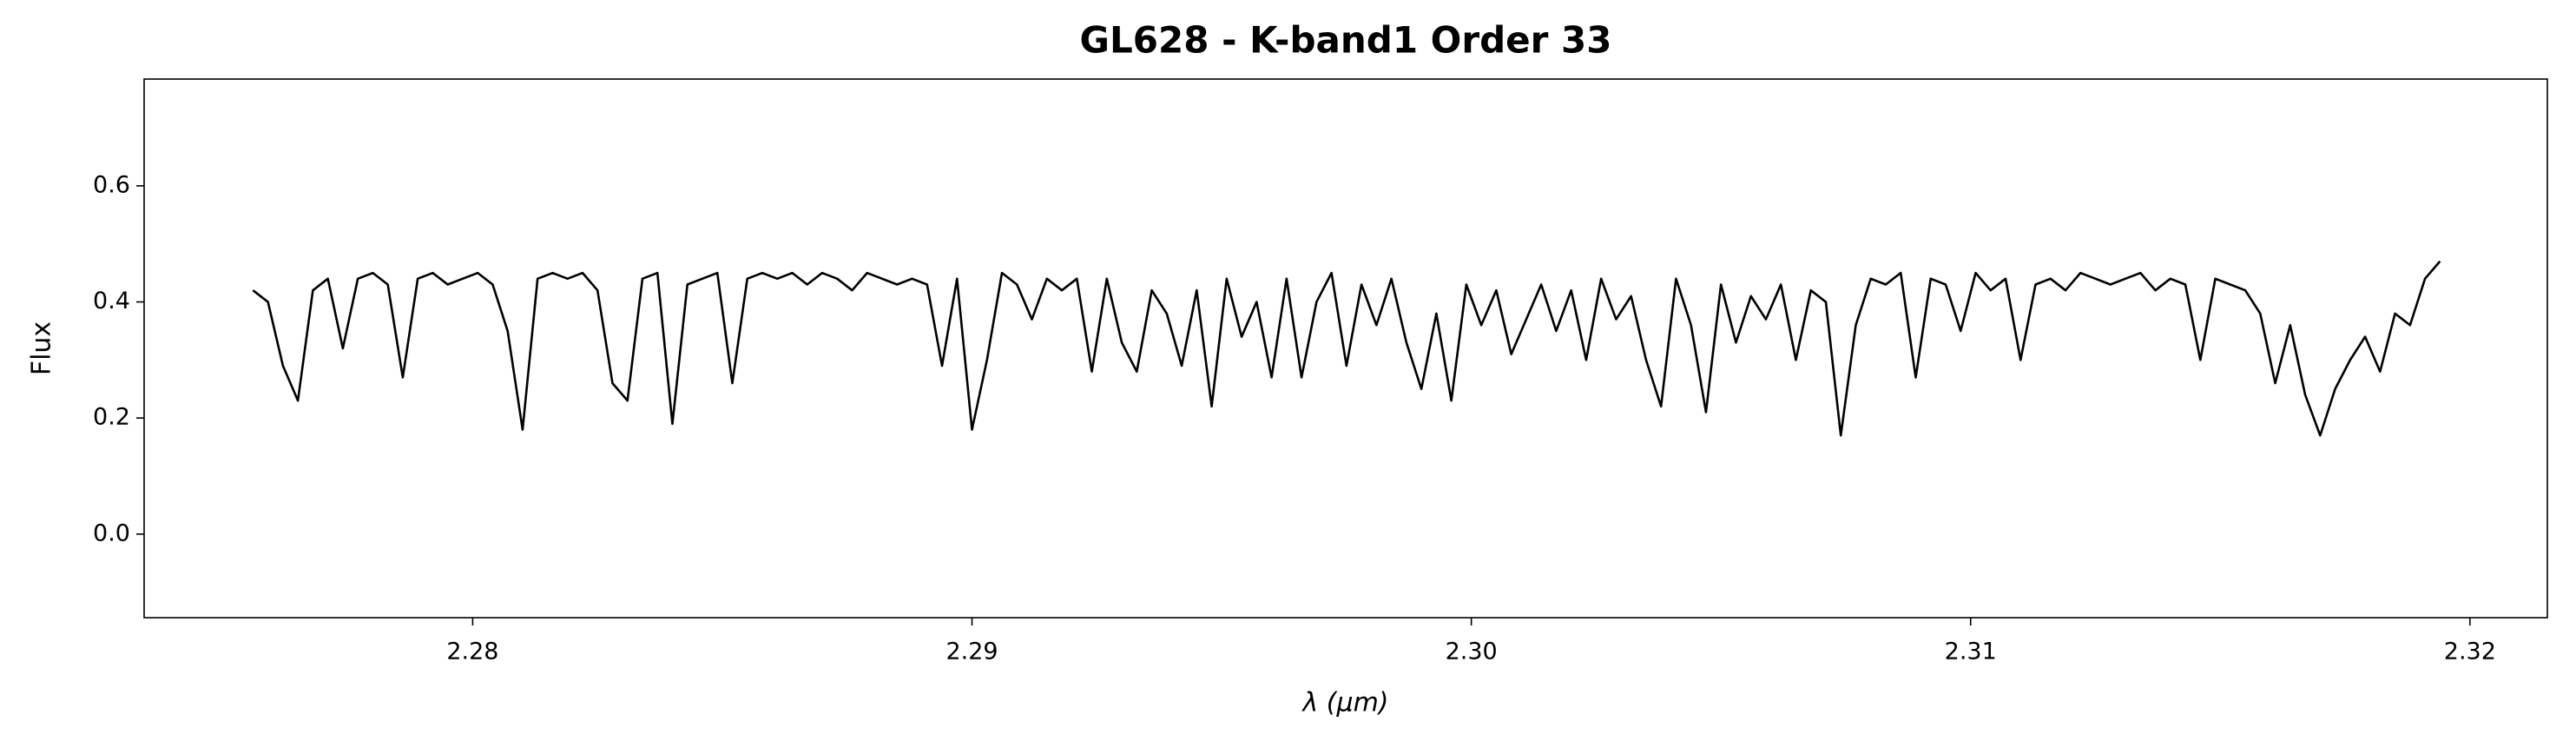 Image resolution: width=2576 pixels, height=748 pixels. Describe the element at coordinates (111, 184) in the screenshot. I see `y-tick-label: 0.6` at that location.